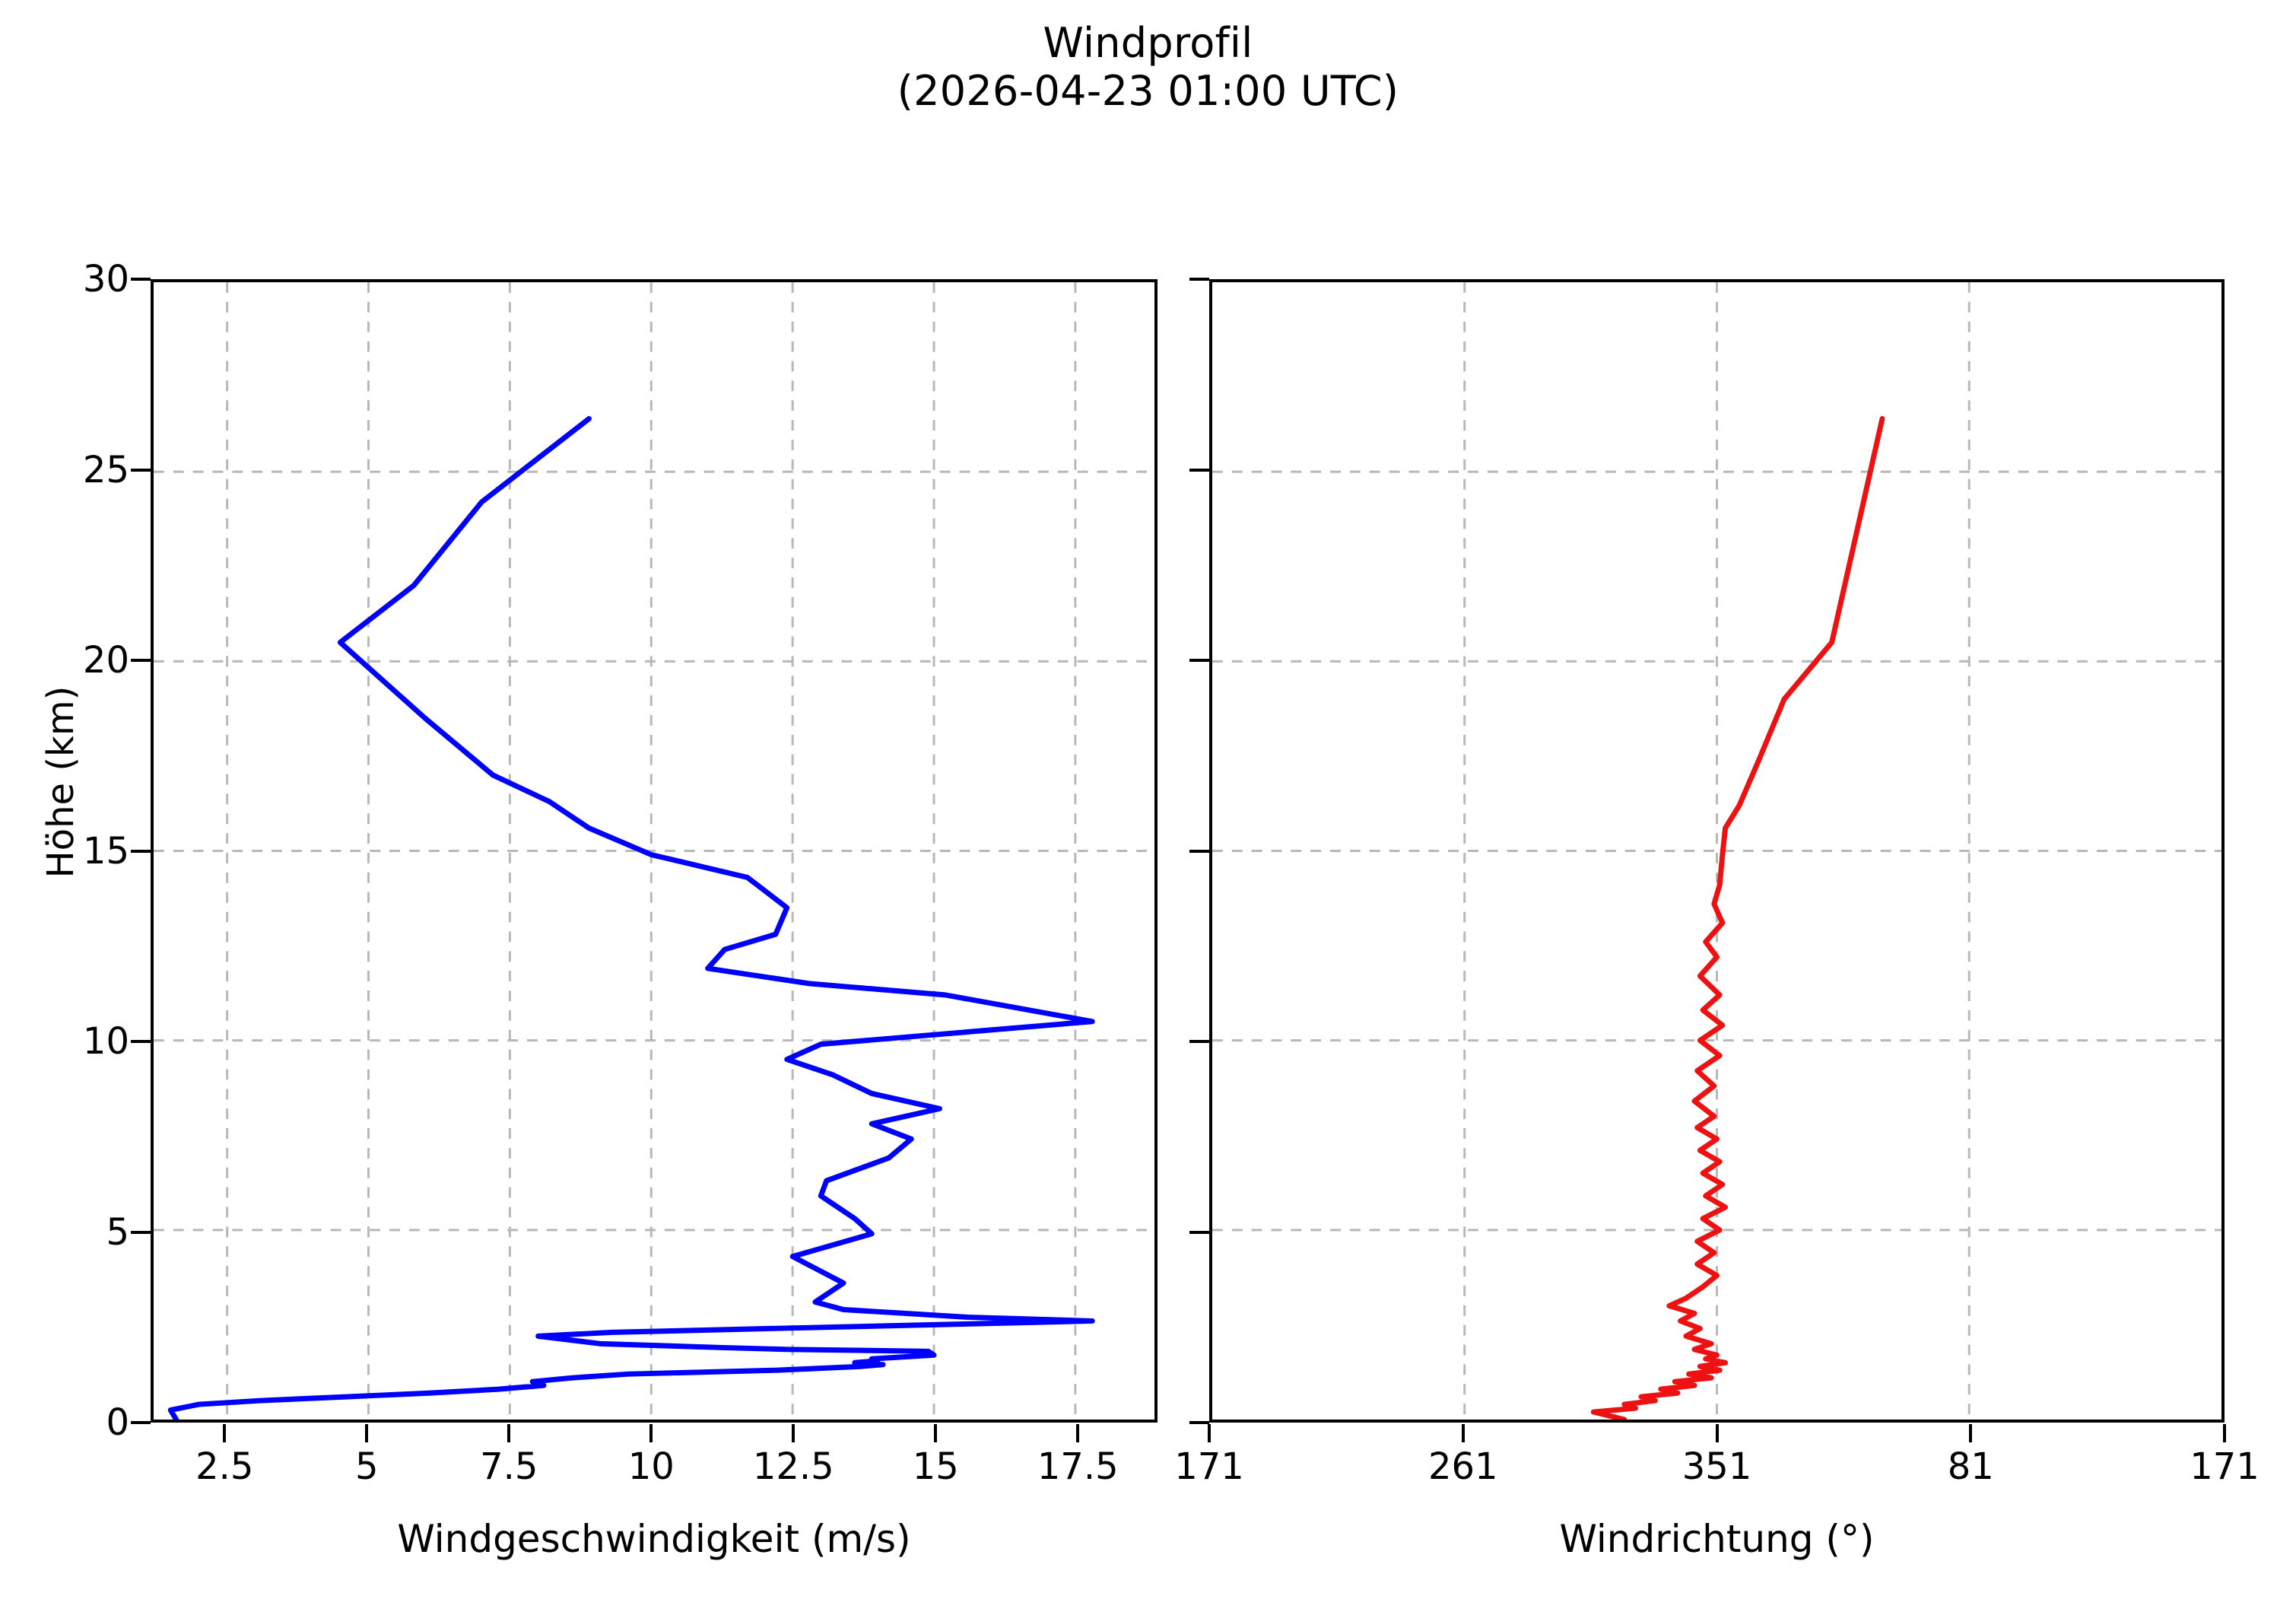 The height and width of the screenshot is (1612, 2296). Describe the element at coordinates (936, 1466) in the screenshot. I see `x-tick-label: 15` at that location.